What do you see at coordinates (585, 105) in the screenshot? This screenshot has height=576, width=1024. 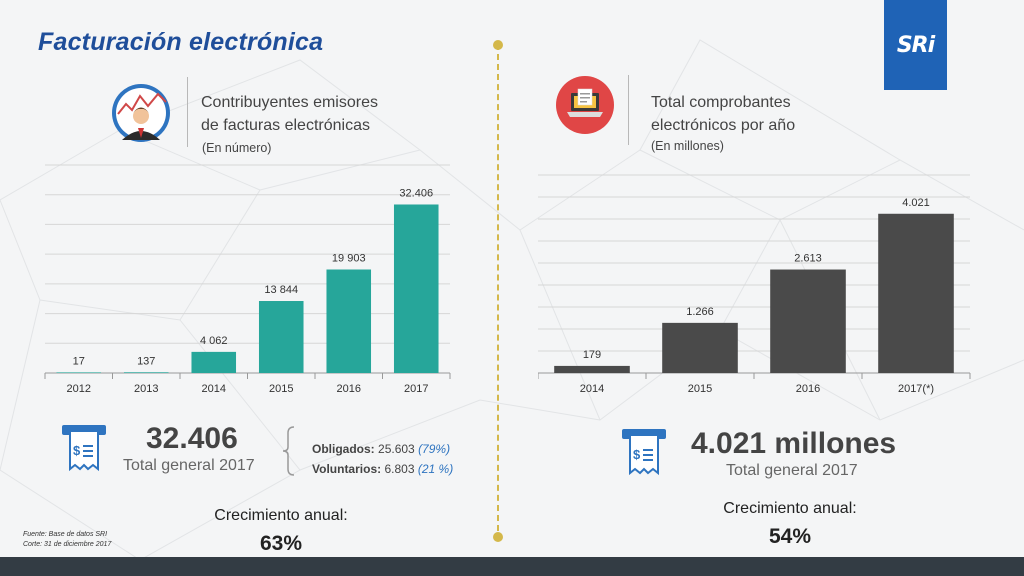 I see `laptop-document-icon` at bounding box center [585, 105].